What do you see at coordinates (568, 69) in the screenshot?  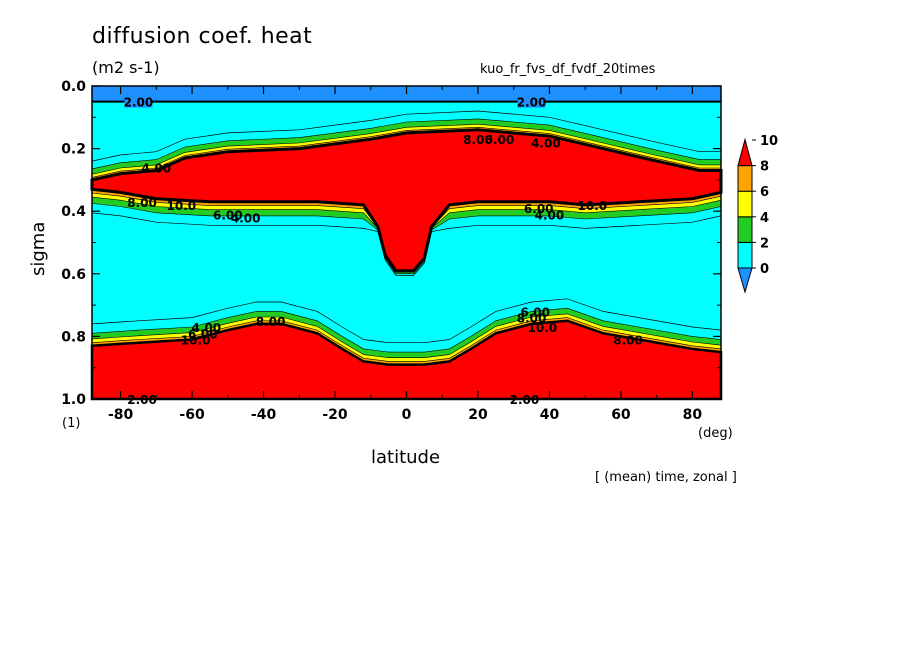 I see `run-name: kuo_fr_fvs_df_fvdf_20times` at bounding box center [568, 69].